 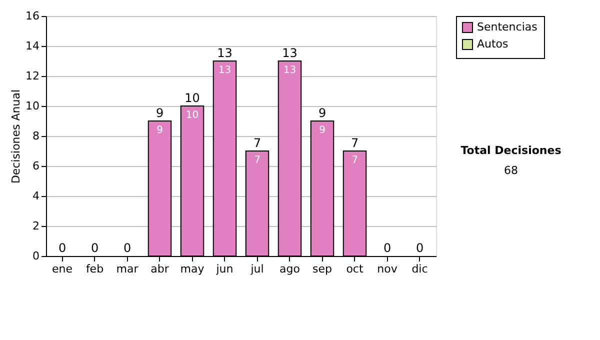 I want to click on x-tick-label: mar, so click(x=127, y=269).